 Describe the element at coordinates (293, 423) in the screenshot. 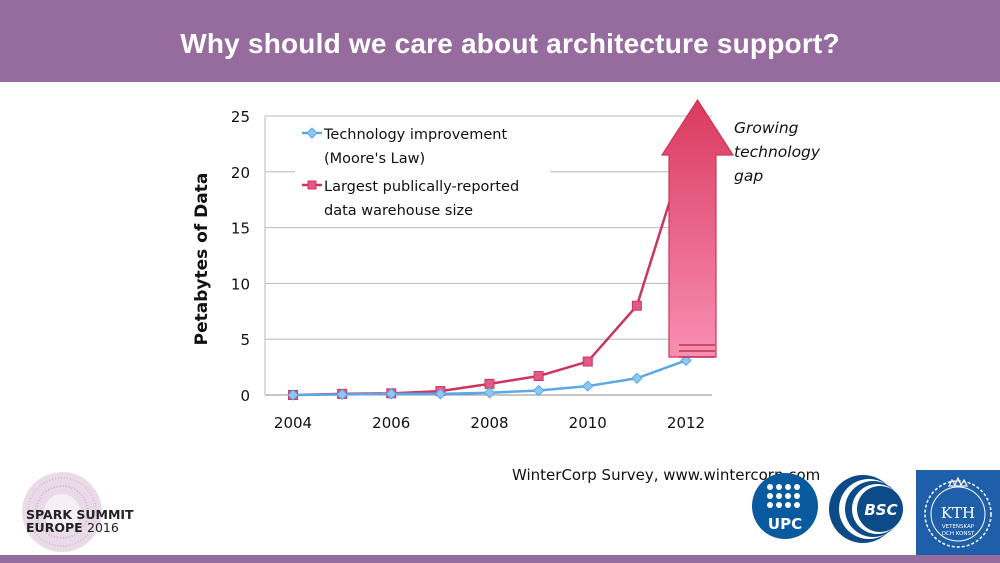

I see `x-tick-label-2004: 2004` at that location.